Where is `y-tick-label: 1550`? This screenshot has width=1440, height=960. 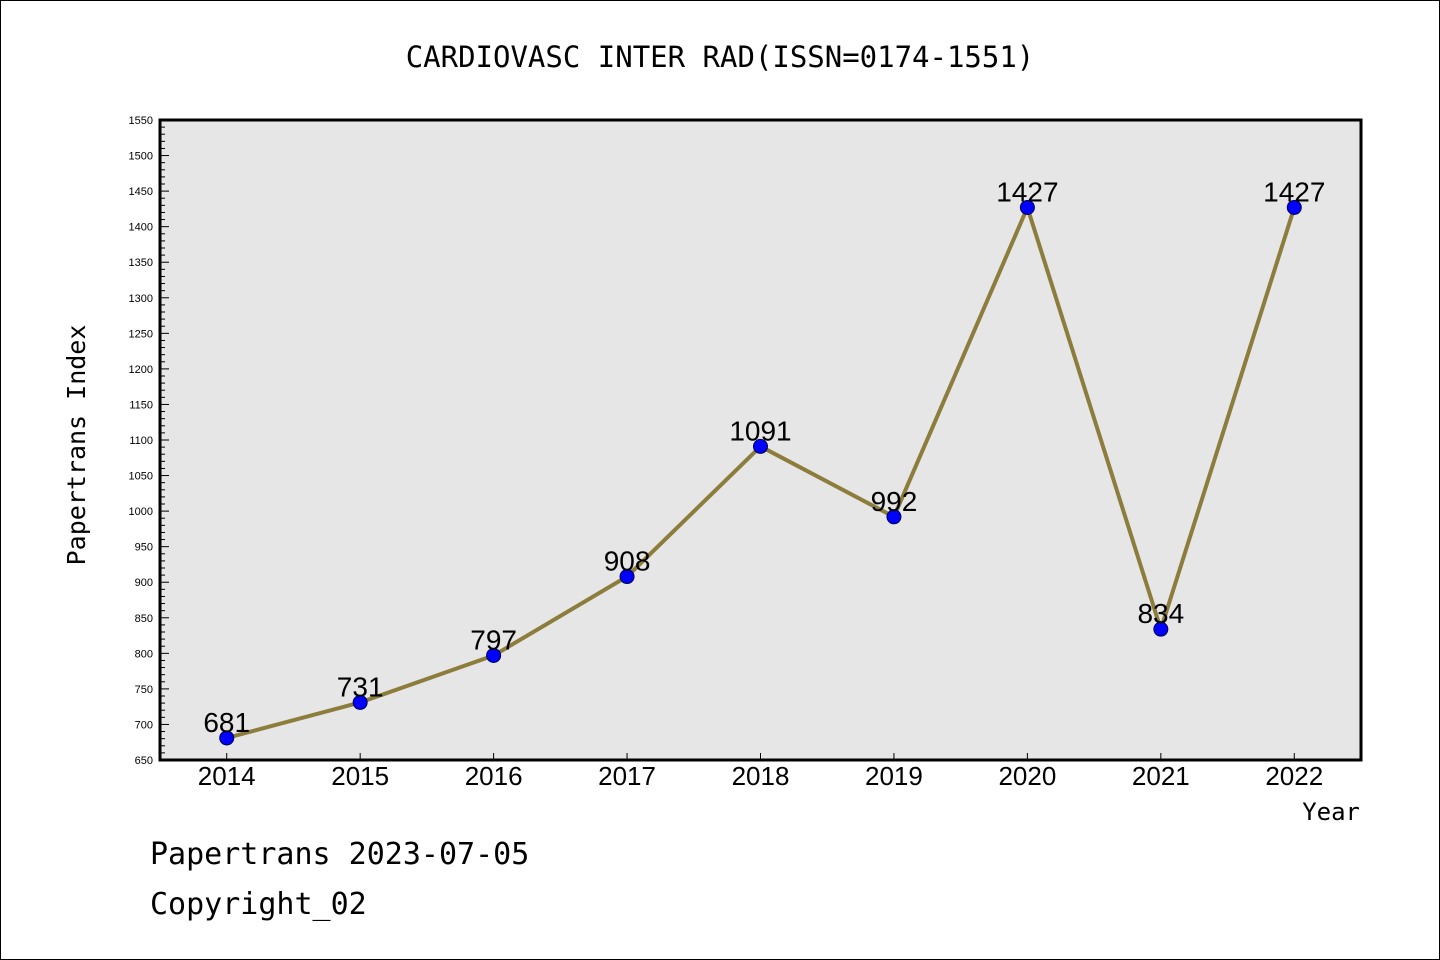 y-tick-label: 1550 is located at coordinates (141, 121).